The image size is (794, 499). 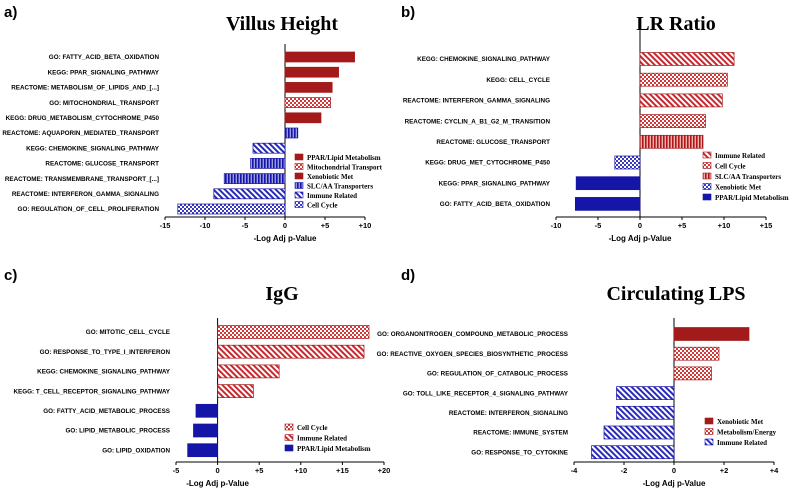 I want to click on category-label: GO: RESPONSE_TO_CYTOKINE, so click(x=519, y=452).